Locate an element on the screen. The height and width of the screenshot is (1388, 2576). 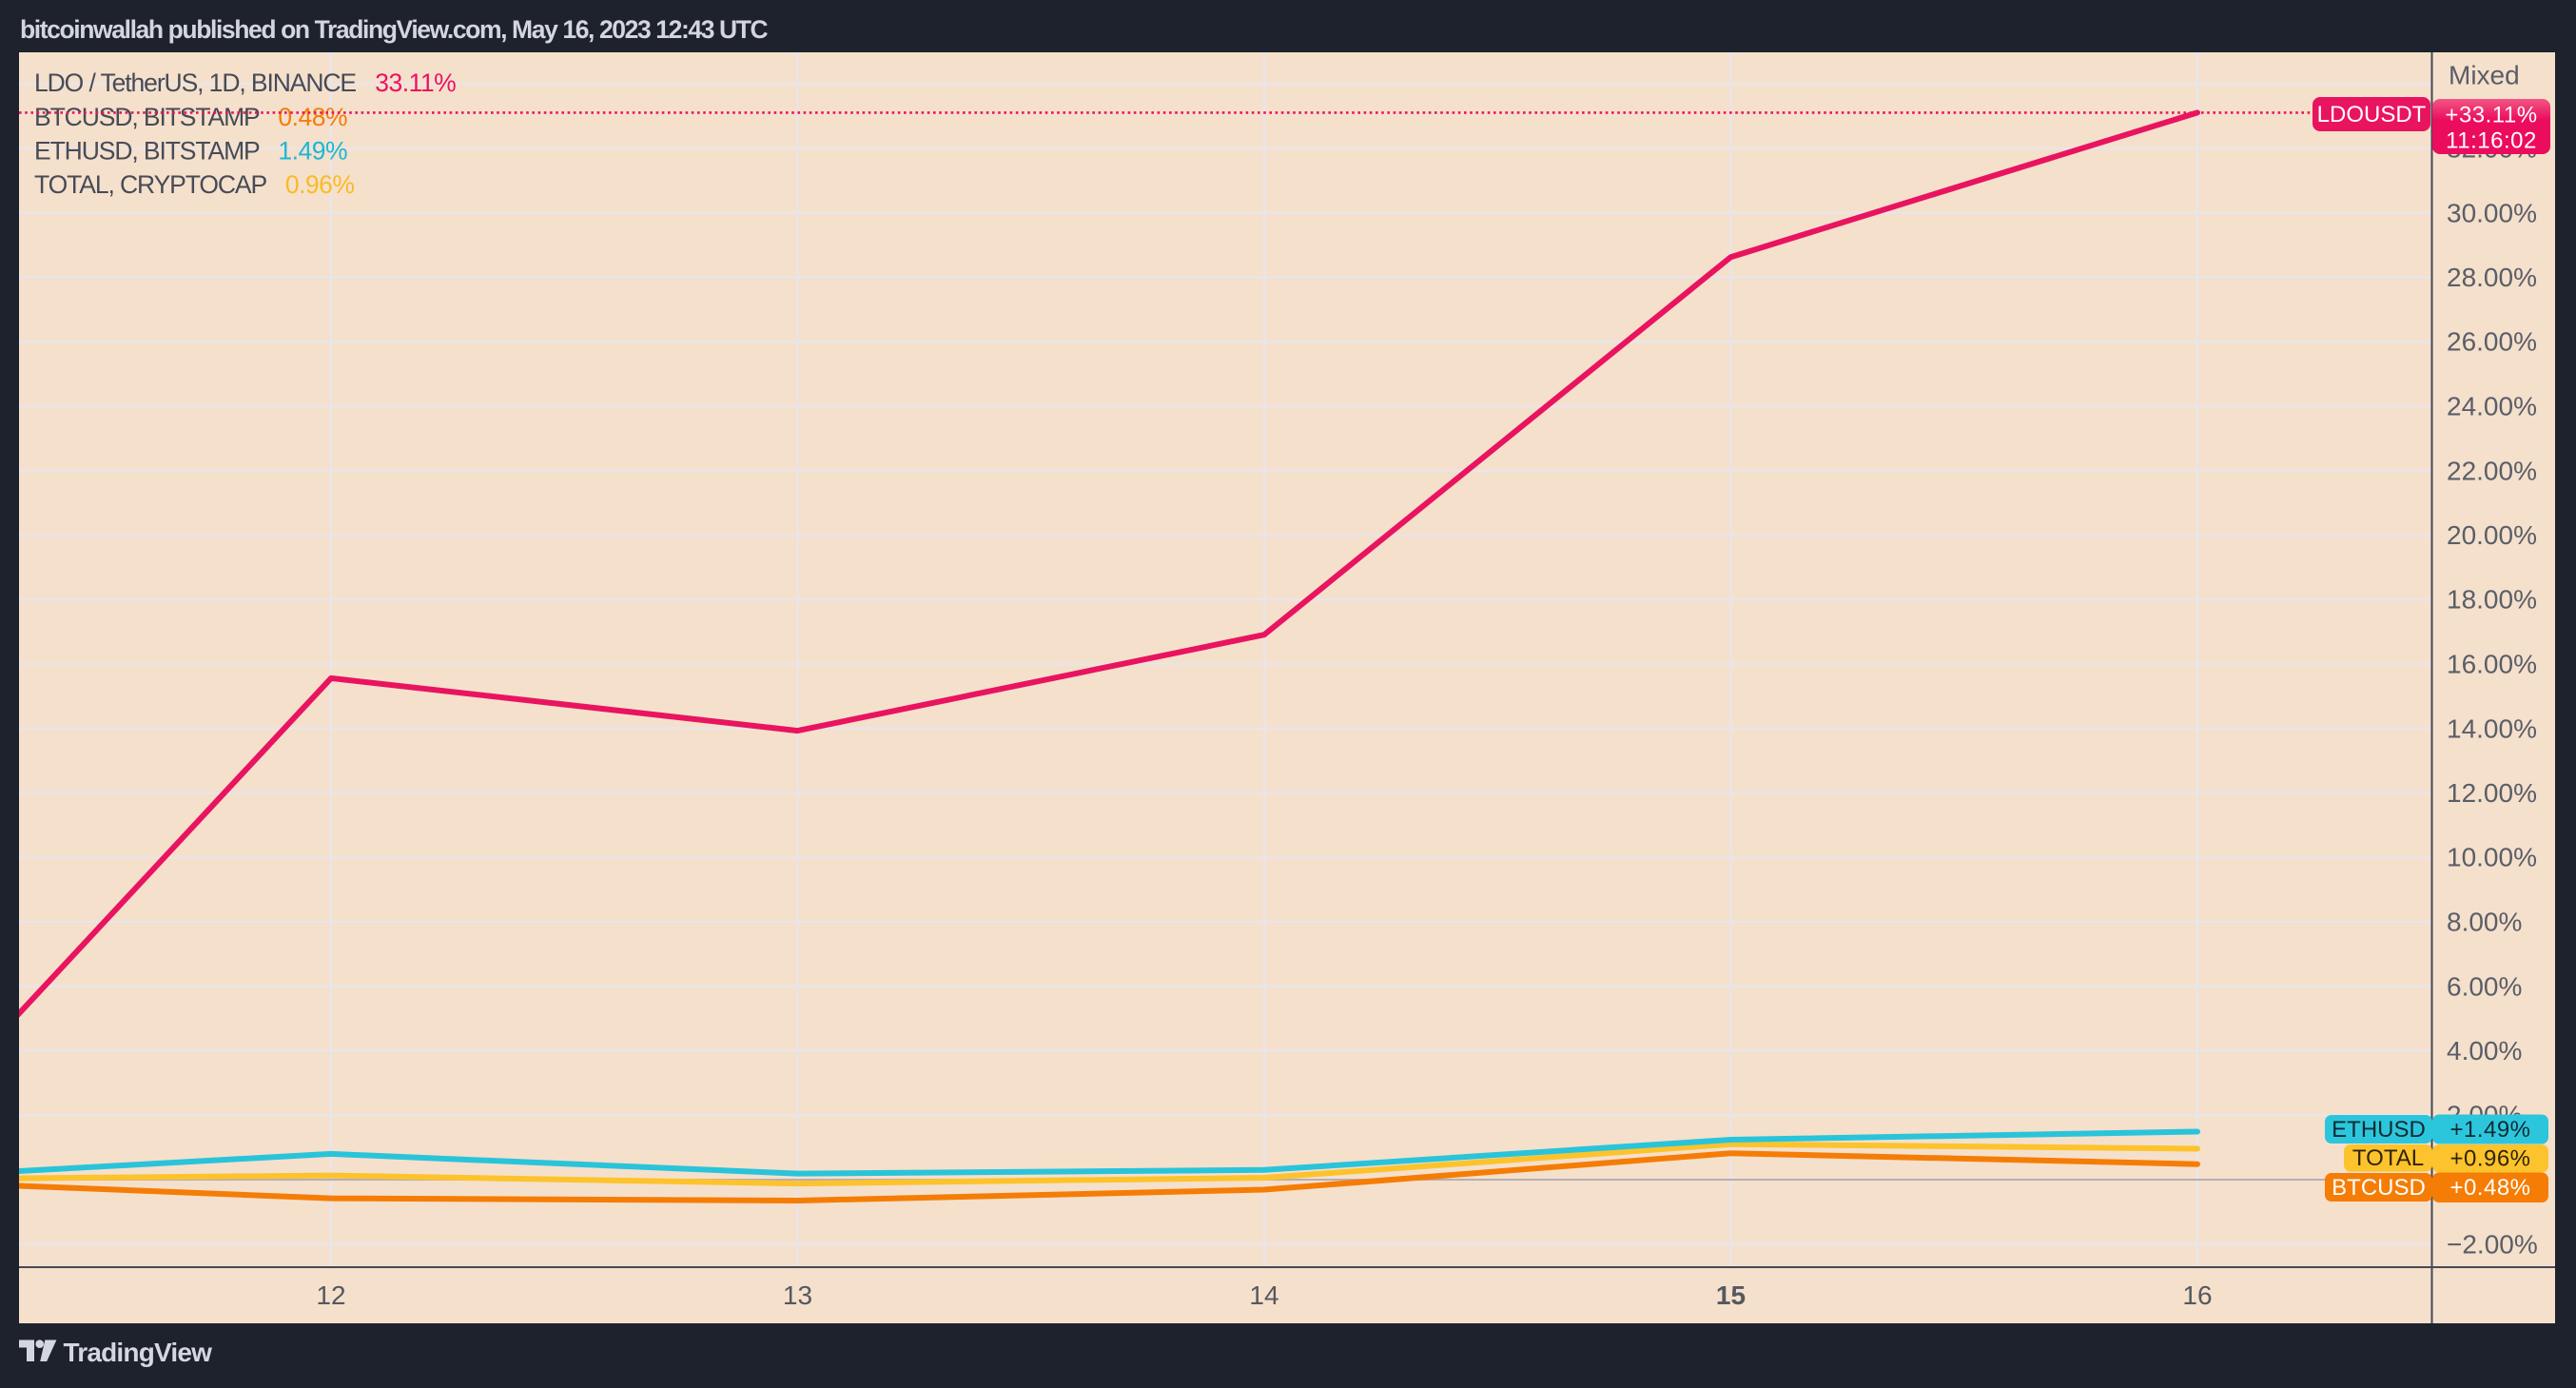
svg-text: 26.00% is located at coordinates (2492, 342).